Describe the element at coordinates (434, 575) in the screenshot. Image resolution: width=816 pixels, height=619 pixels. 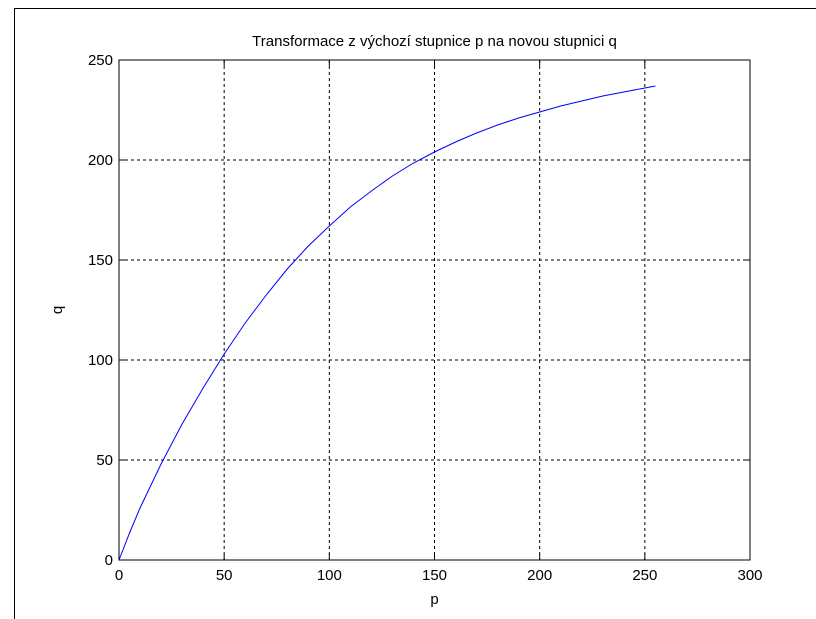
I see `x-tick-label: 150` at that location.